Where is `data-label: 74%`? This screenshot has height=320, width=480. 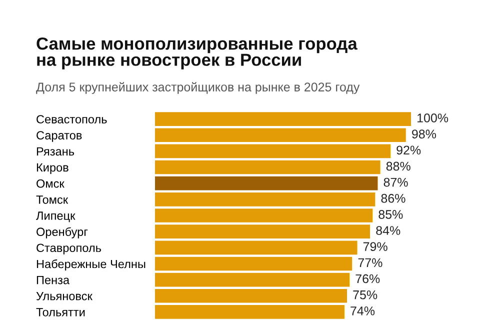 data-label: 74% is located at coordinates (362, 311).